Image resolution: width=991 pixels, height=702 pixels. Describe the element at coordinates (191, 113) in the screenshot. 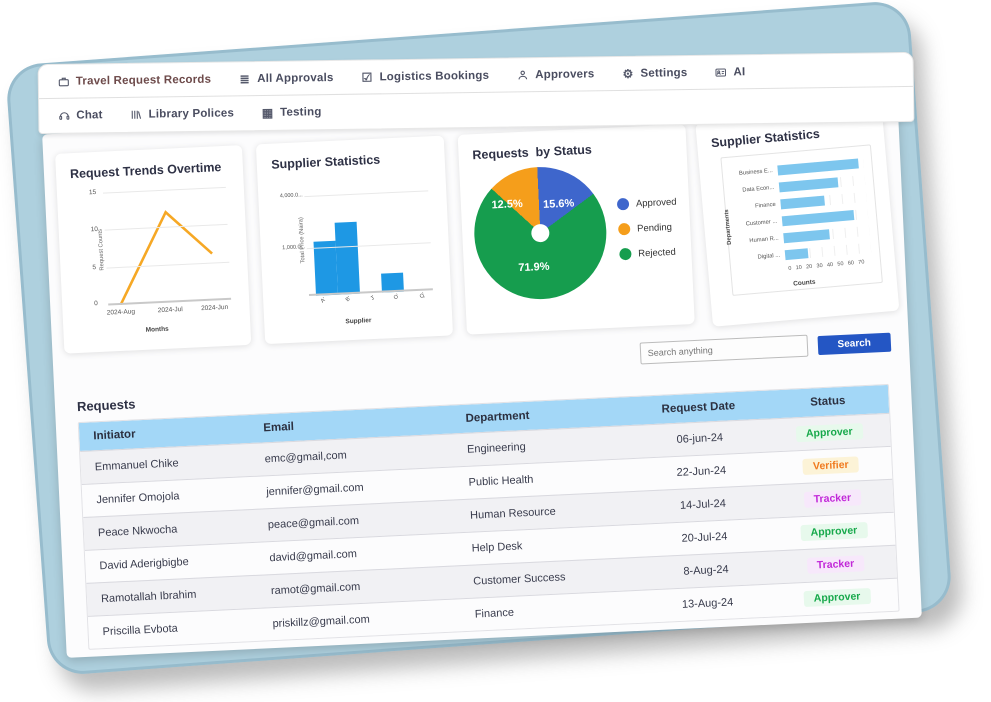

I see `nav-item-label: Library Polices` at that location.